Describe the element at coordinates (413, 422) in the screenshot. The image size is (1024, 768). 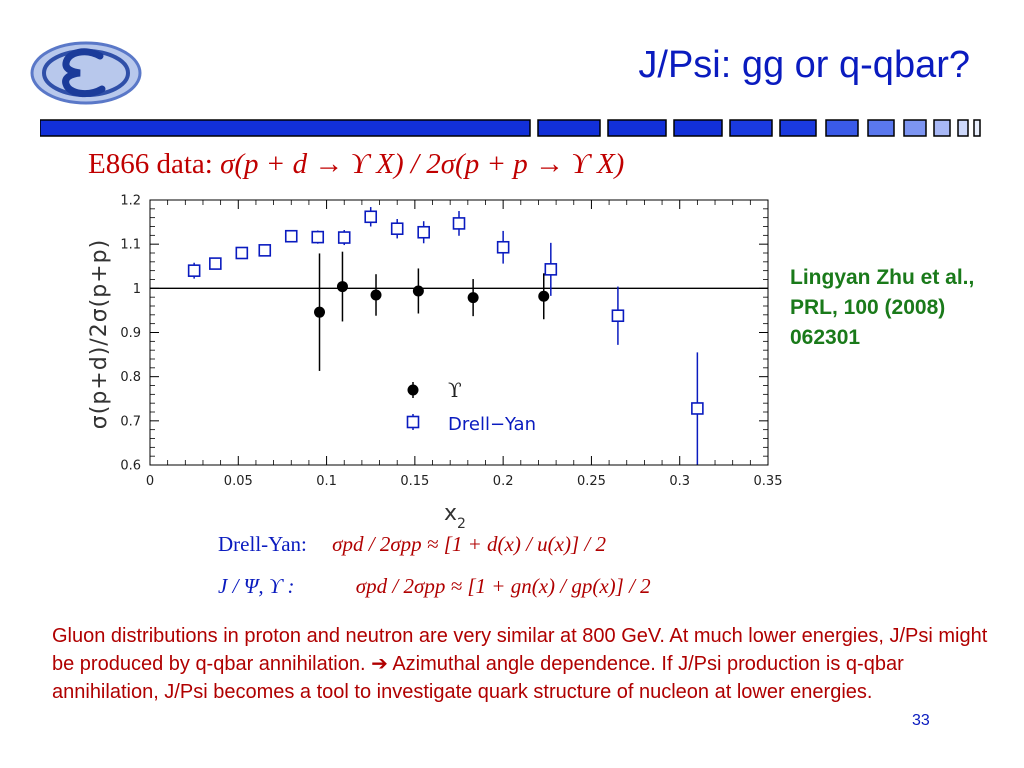
I see `legend-drell-yan-marker` at that location.